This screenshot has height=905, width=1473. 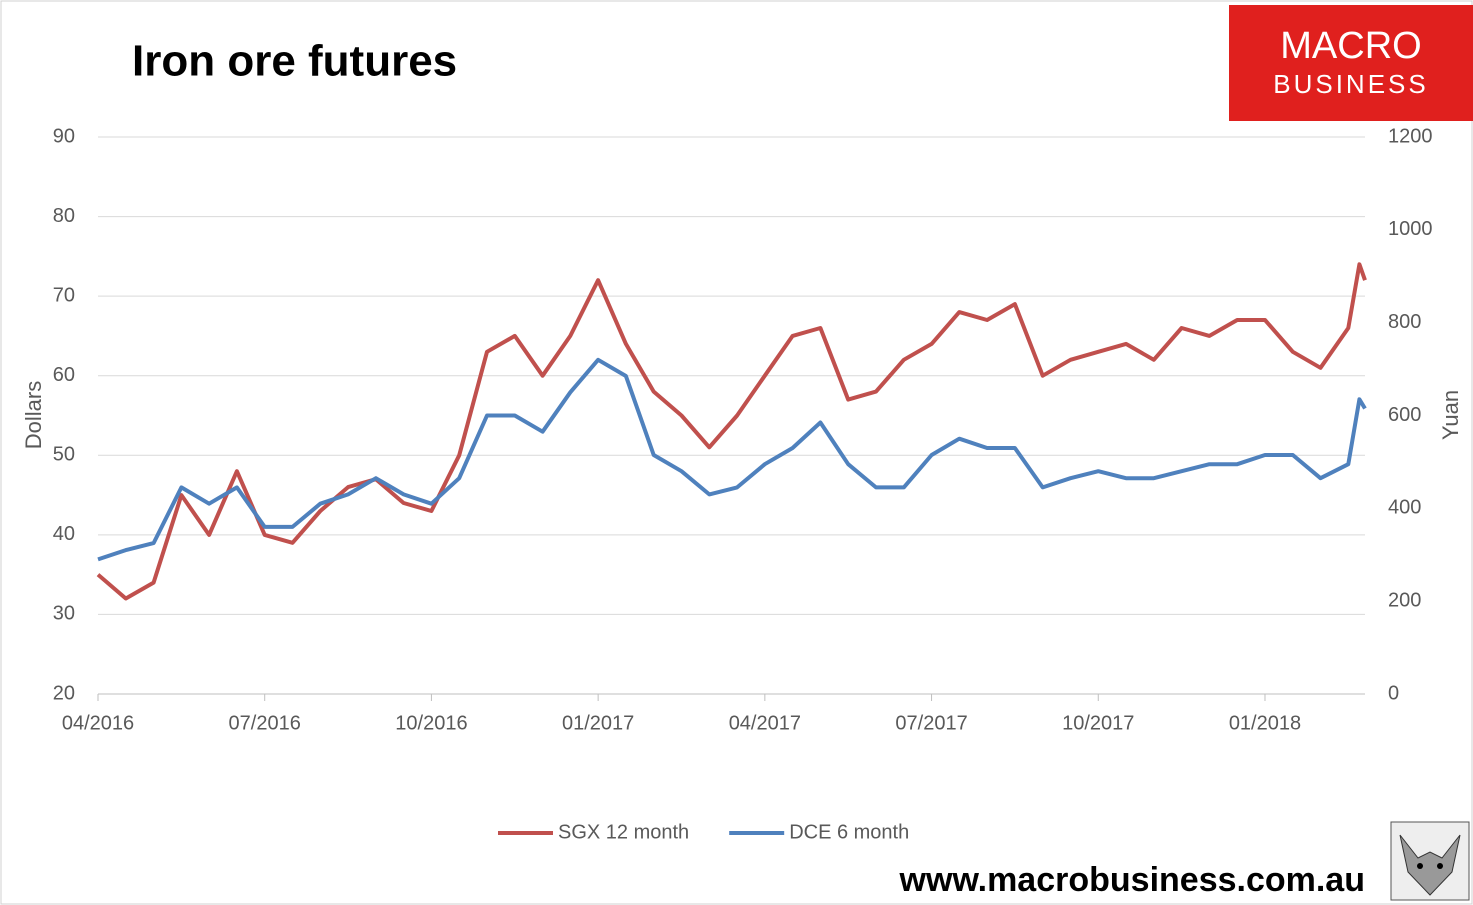 I want to click on legend-label: SGX 12 month, so click(x=623, y=832).